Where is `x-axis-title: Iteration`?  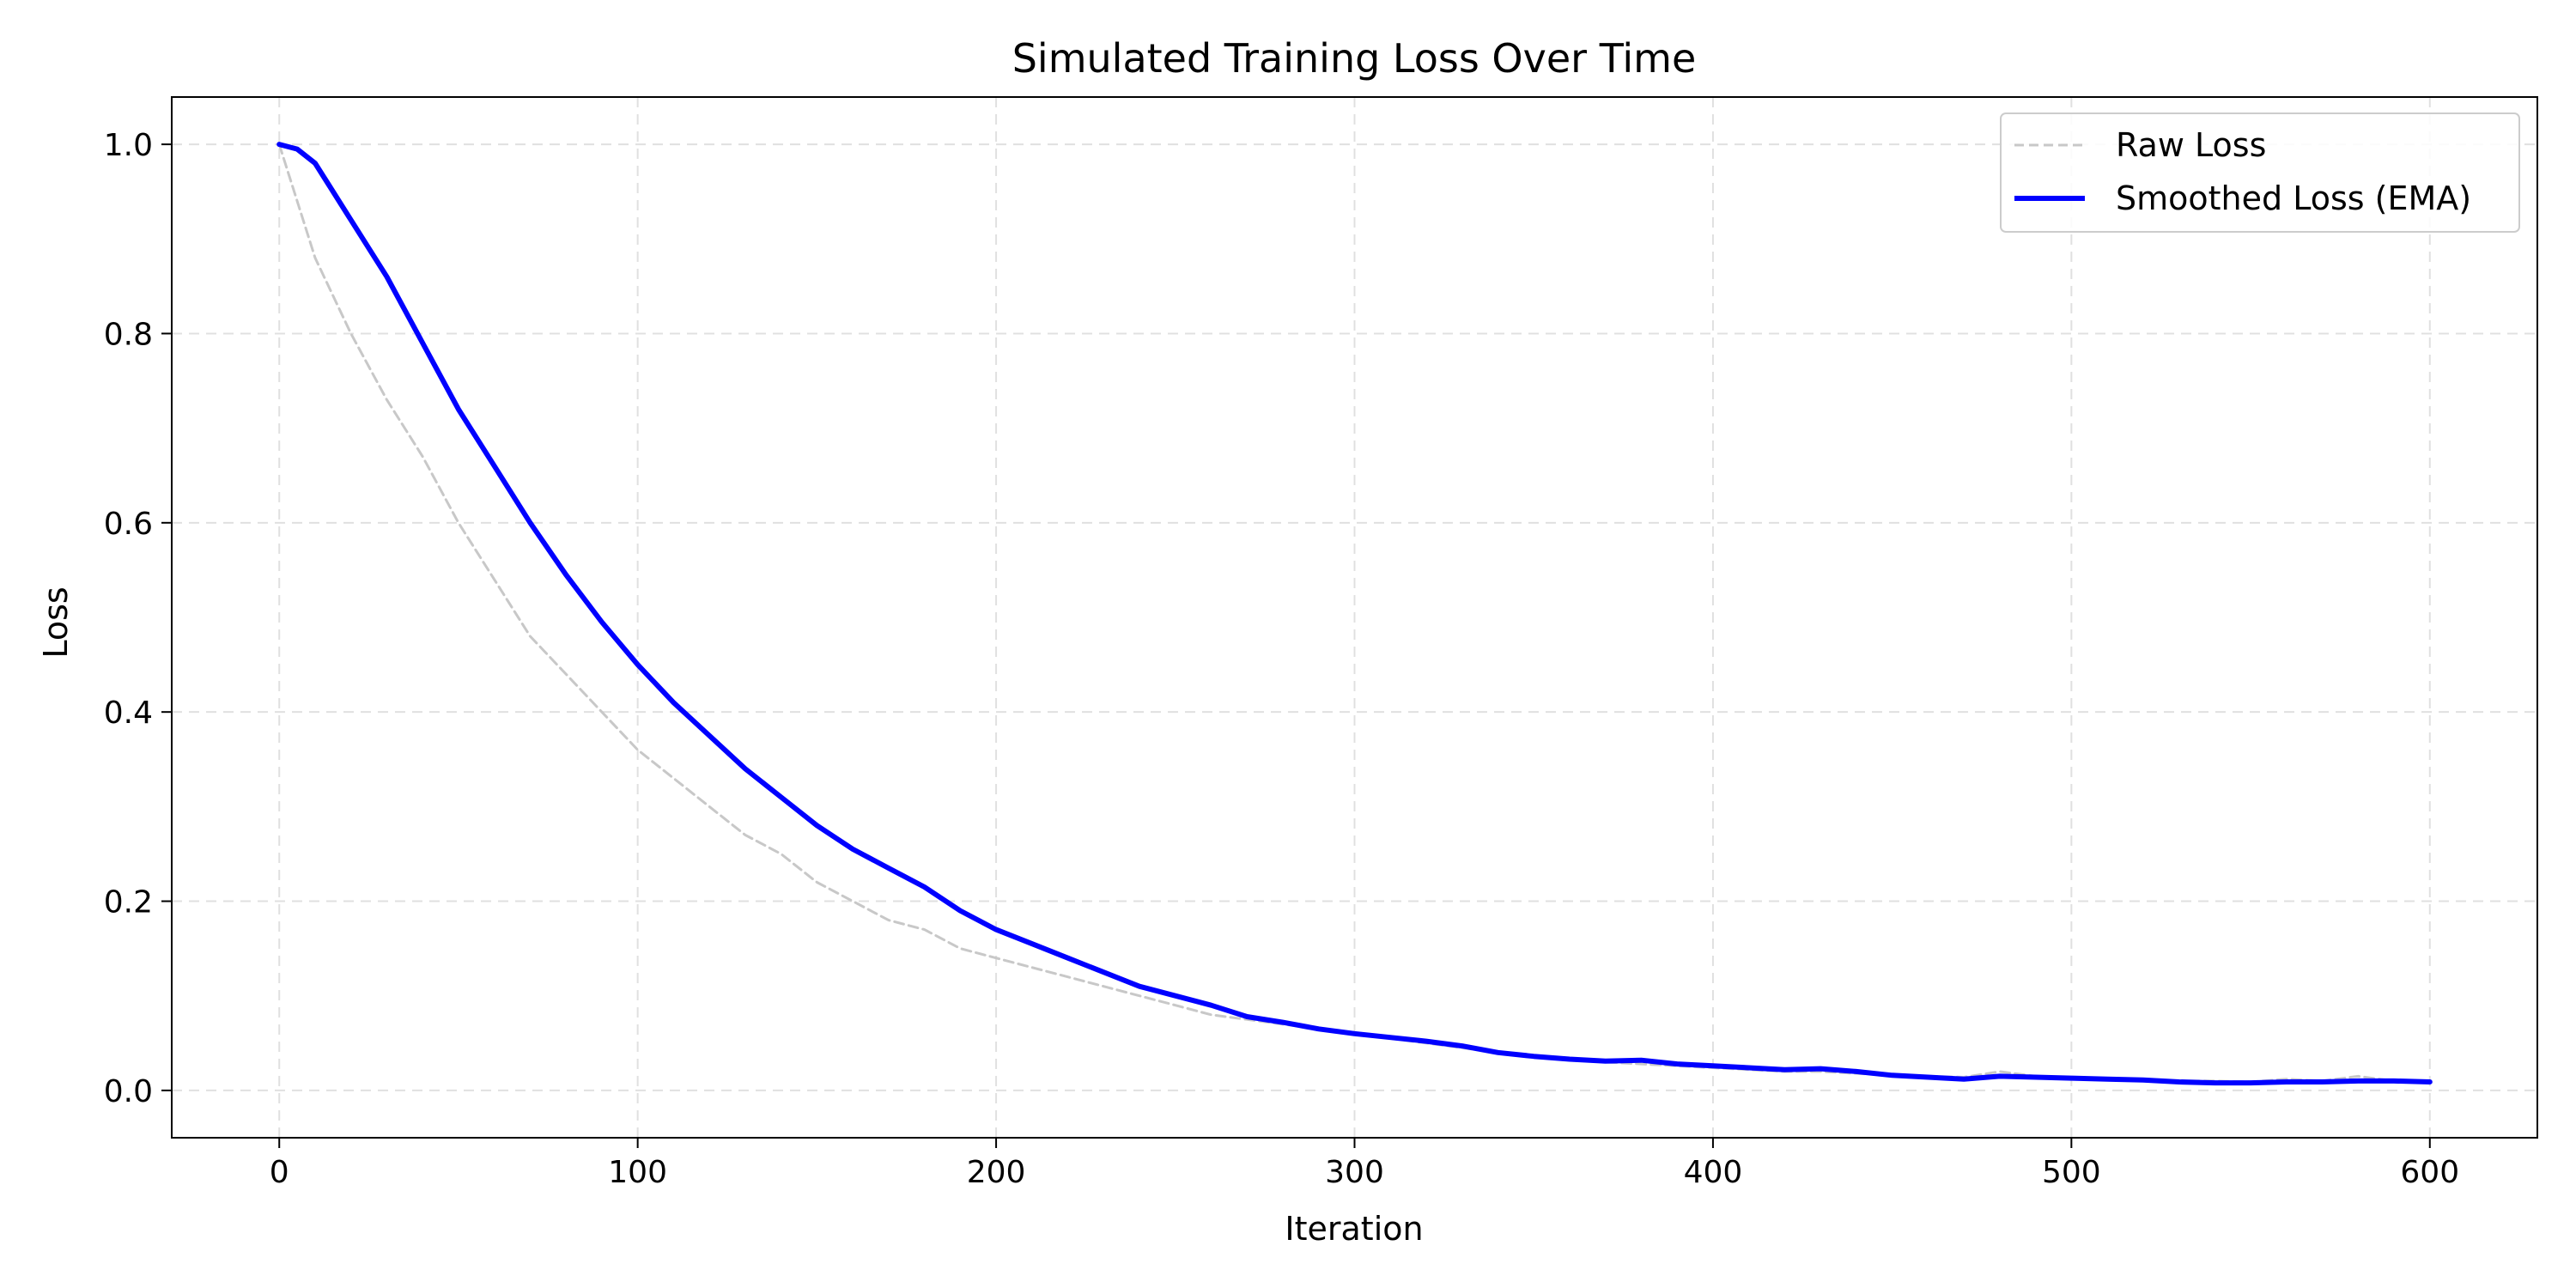 x-axis-title: Iteration is located at coordinates (1354, 1229).